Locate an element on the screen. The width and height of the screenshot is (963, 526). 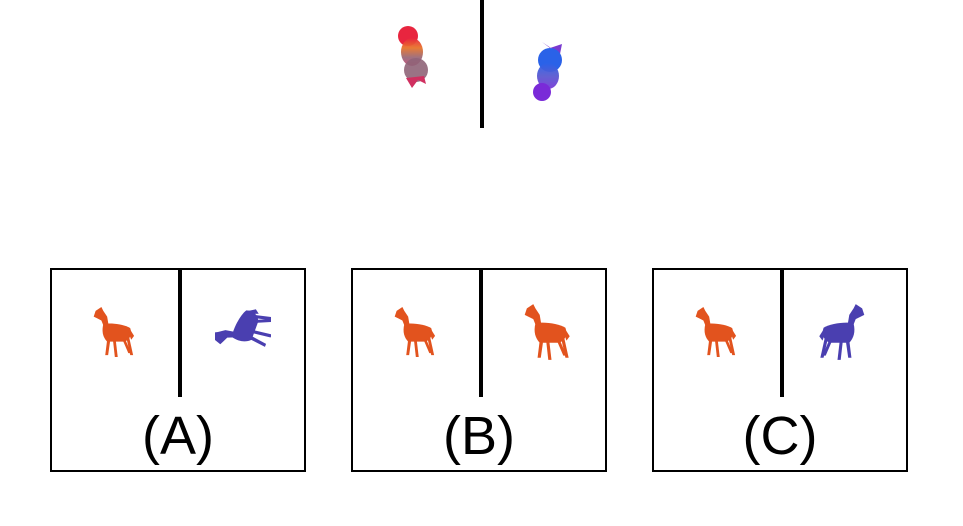
option-b-divider is located at coordinates (481, 333).